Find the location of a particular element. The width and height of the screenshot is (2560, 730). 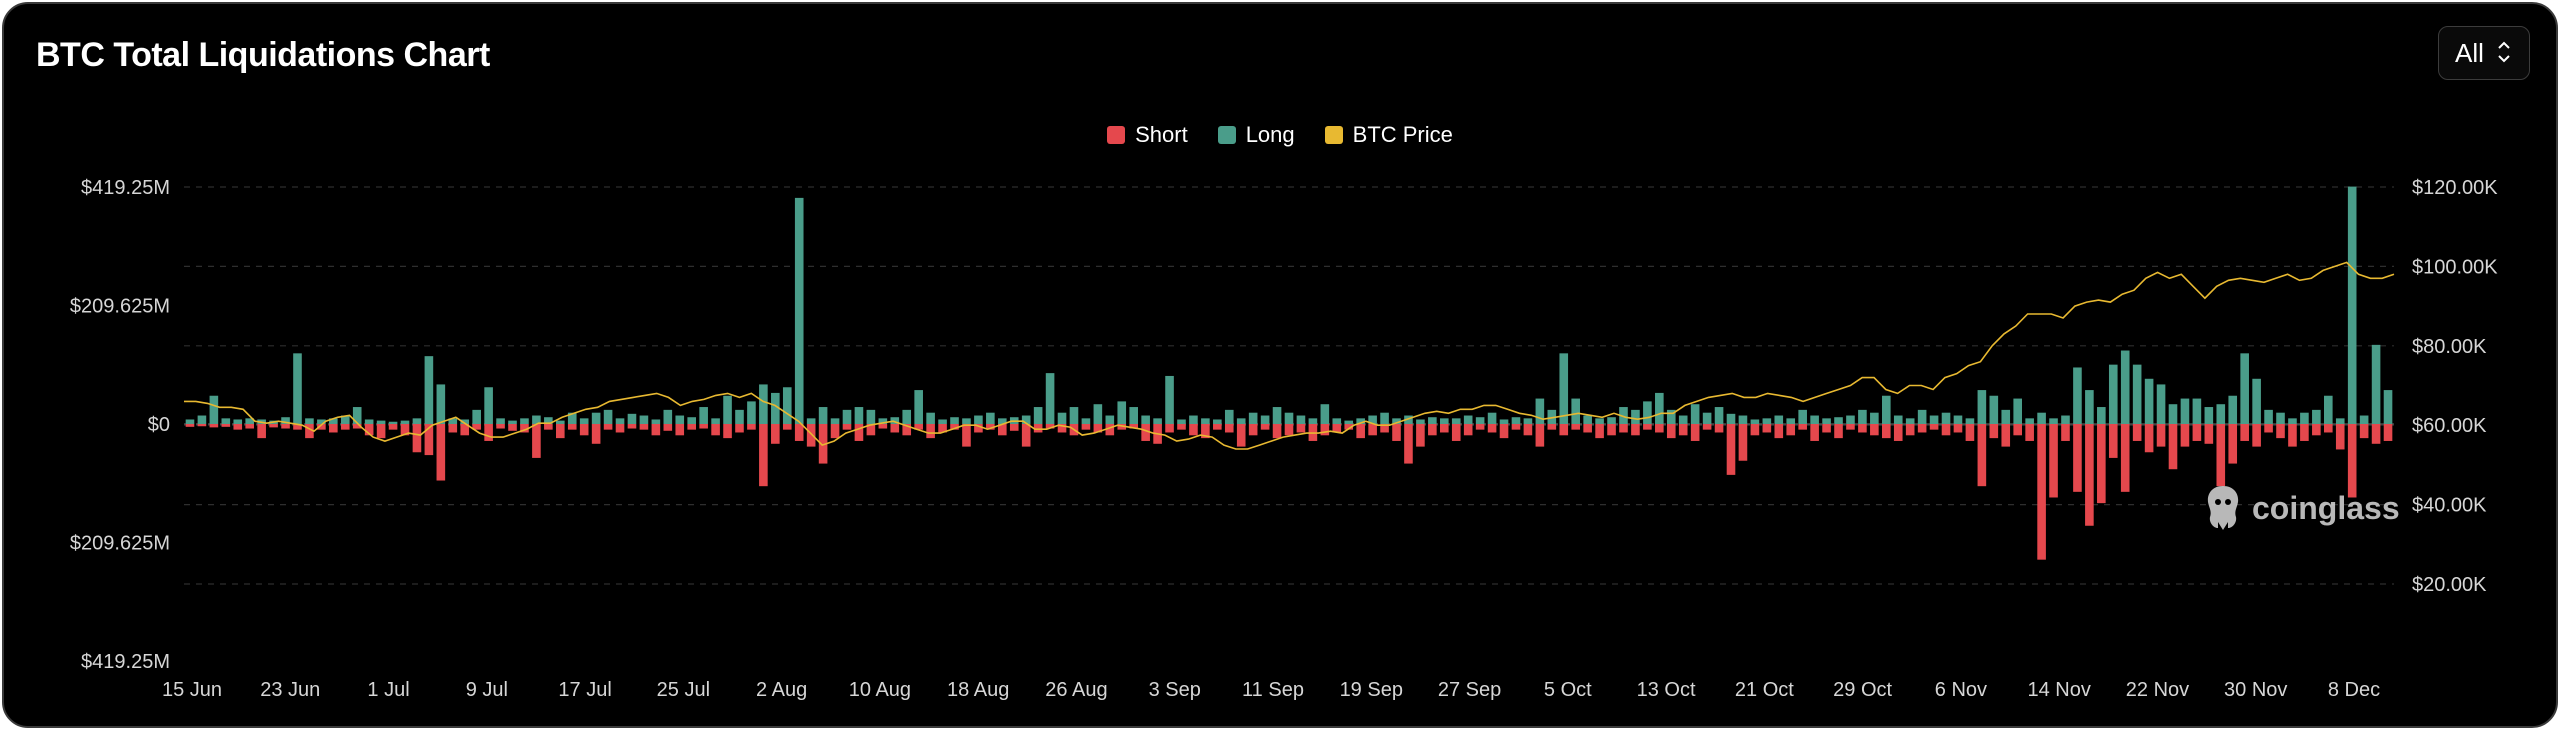

legend-item-btc-price: BTC Price is located at coordinates (1388, 135).